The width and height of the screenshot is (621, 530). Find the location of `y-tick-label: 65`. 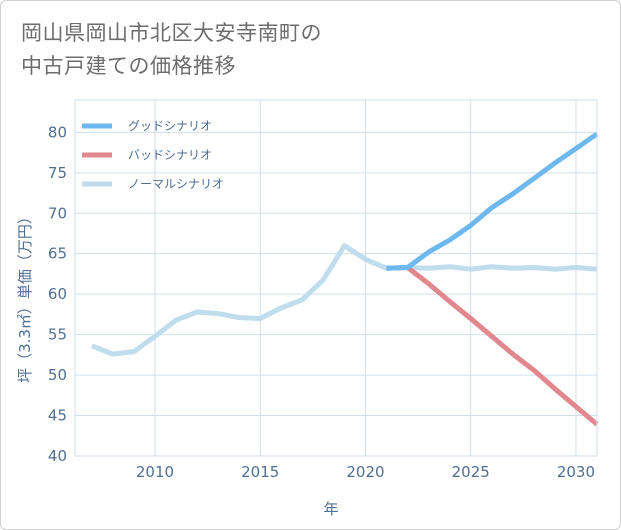

y-tick-label: 65 is located at coordinates (57, 254).